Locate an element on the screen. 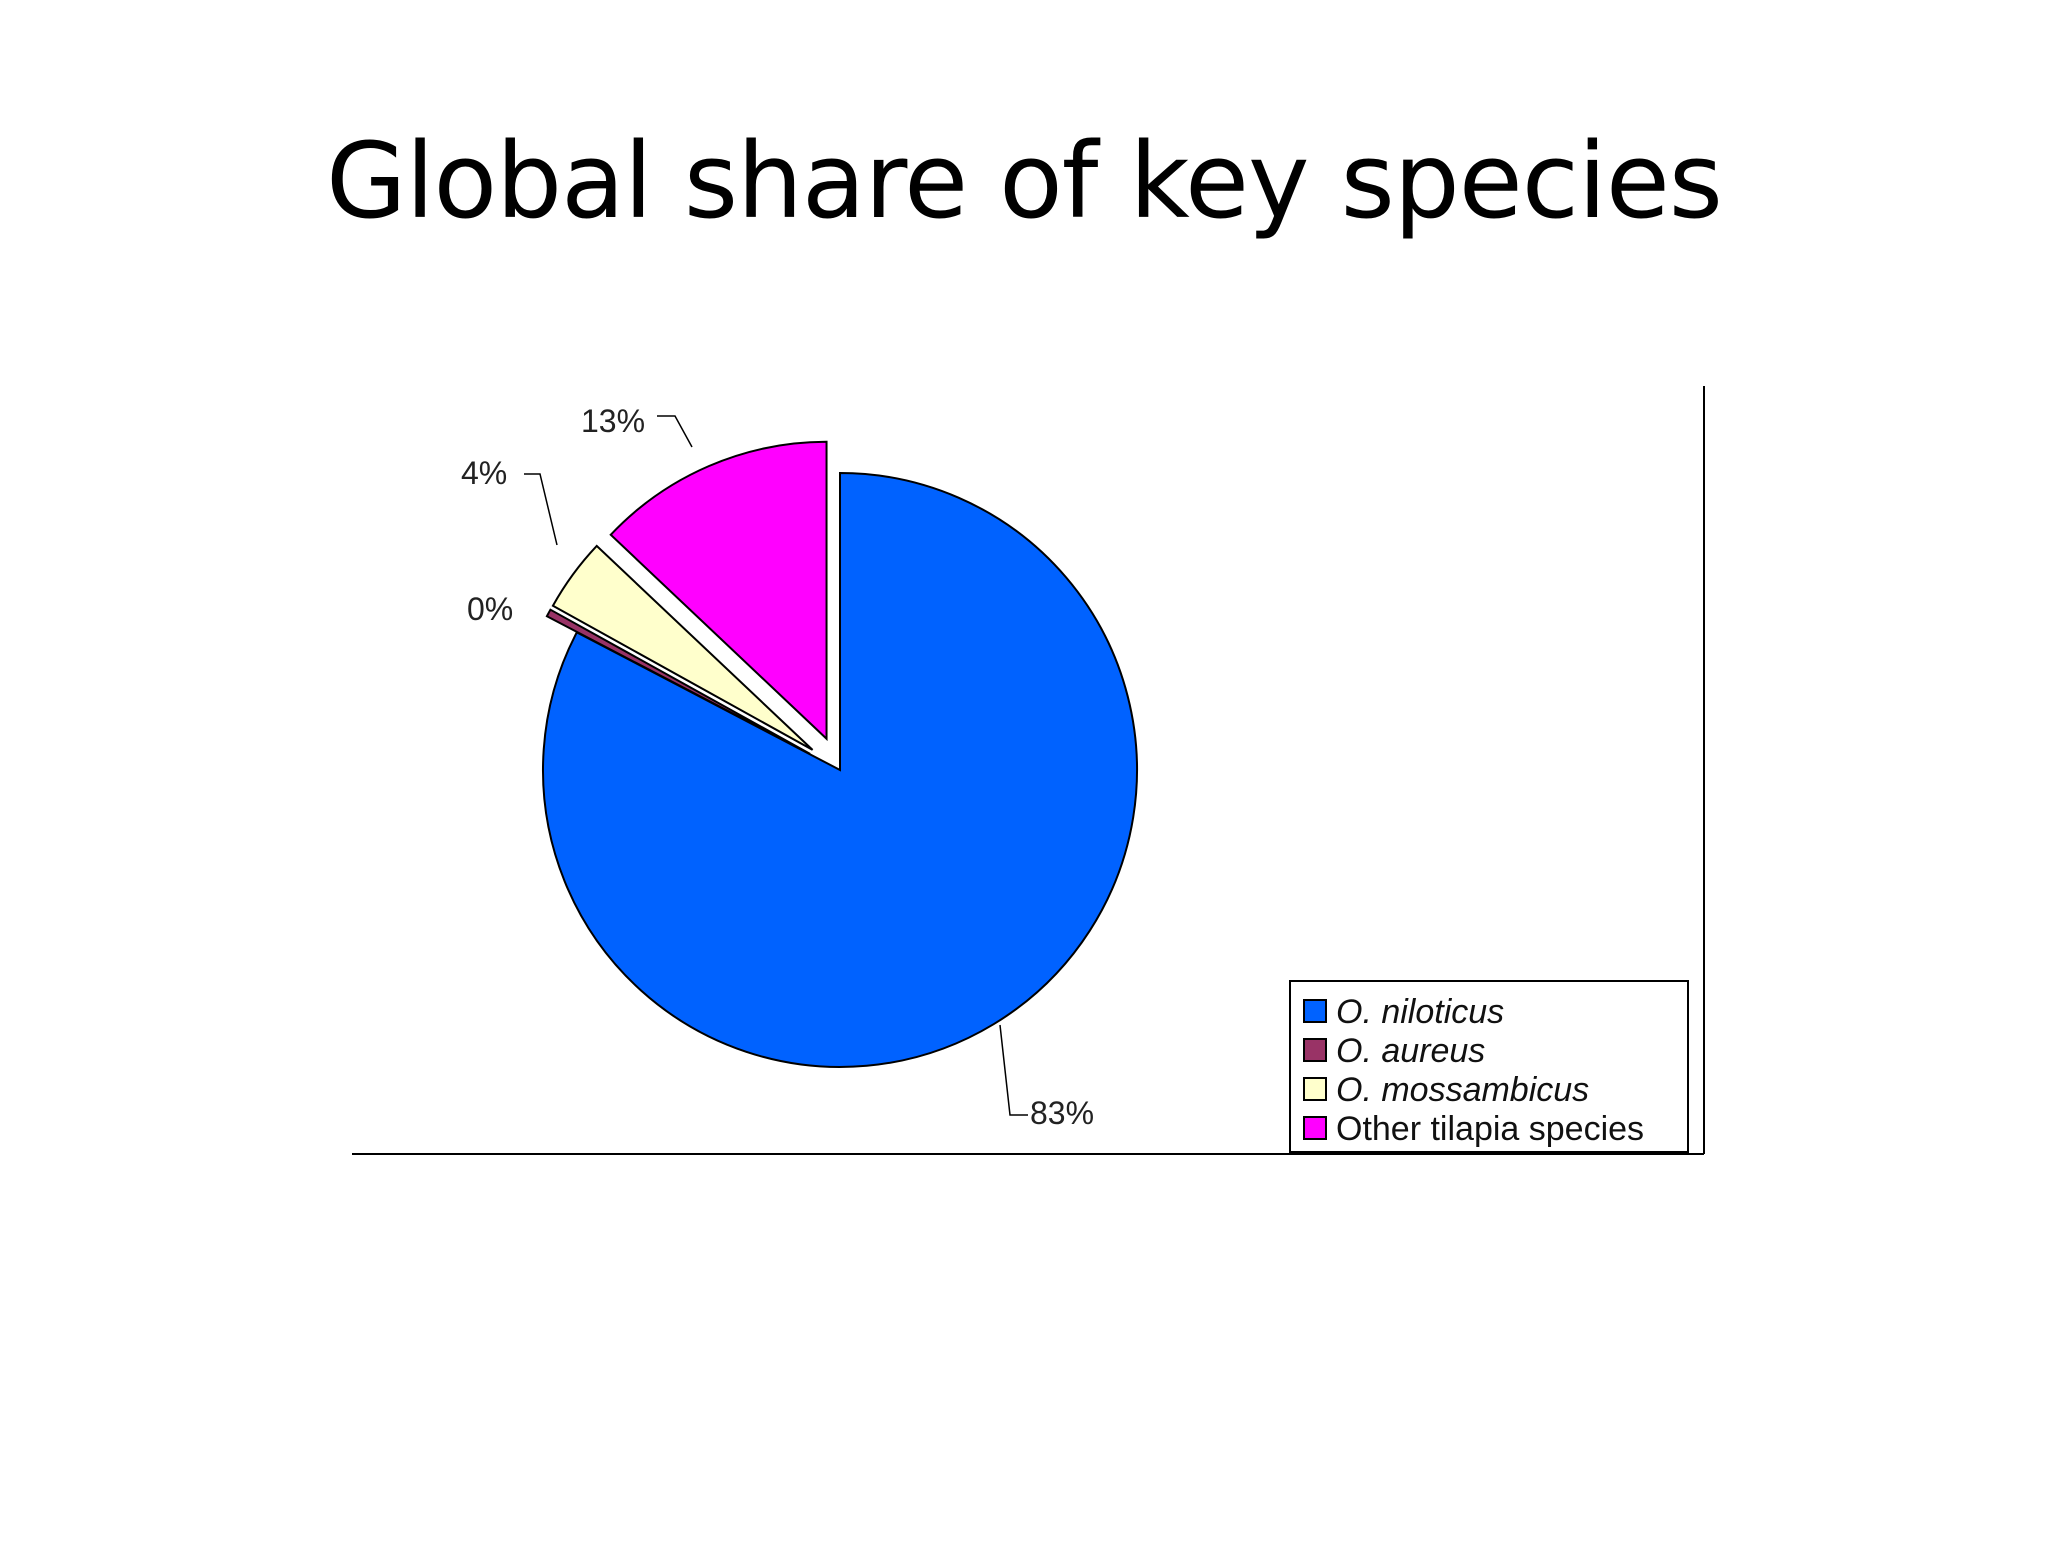 This screenshot has height=1541, width=2048. legend-box is located at coordinates (1489, 1066).